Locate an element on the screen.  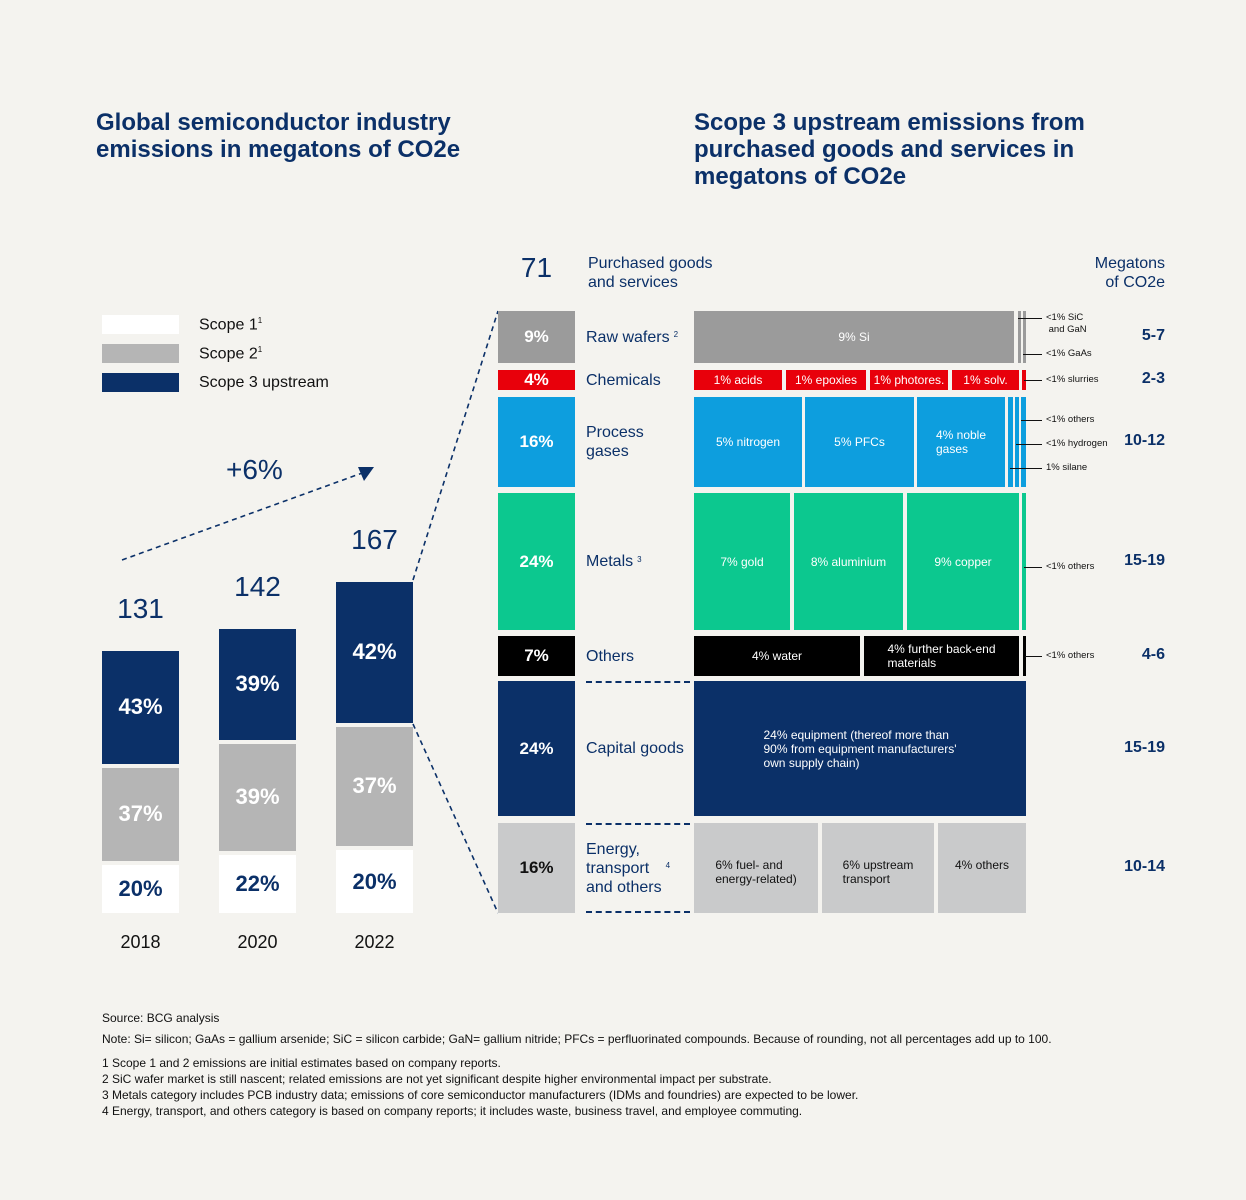
segment-label: 6% upstream transport is located at coordinates (878, 872).